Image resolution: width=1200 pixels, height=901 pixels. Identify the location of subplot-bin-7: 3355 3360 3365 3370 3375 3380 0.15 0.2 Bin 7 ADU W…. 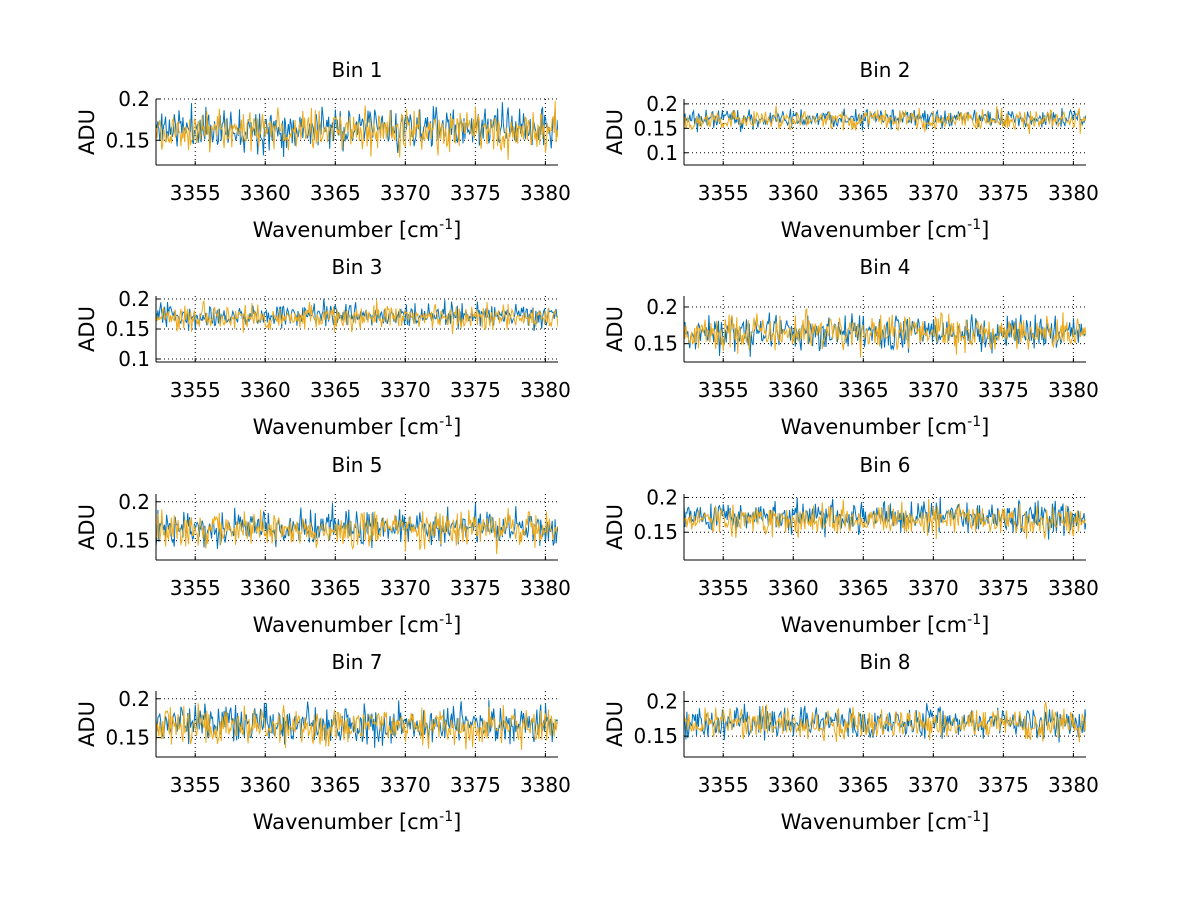
(323, 742).